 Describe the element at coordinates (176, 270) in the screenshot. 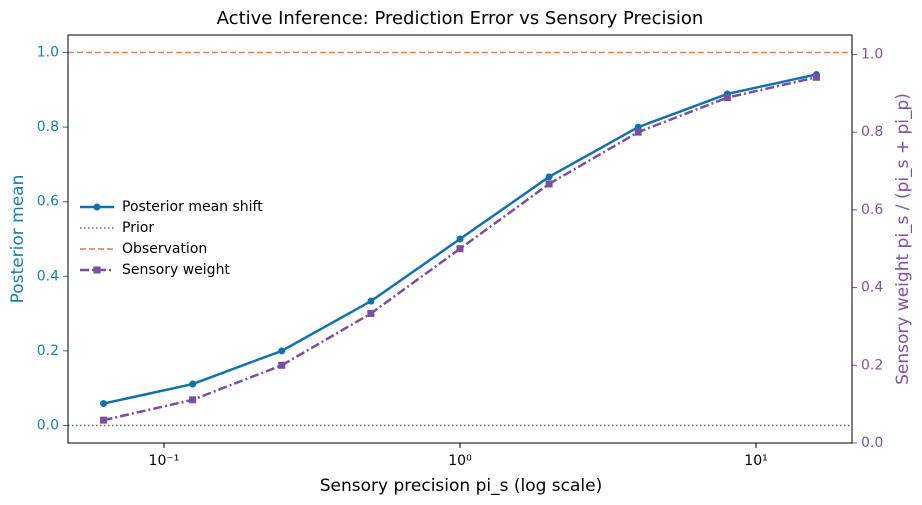

I see `legend-label: Sensory weight` at that location.